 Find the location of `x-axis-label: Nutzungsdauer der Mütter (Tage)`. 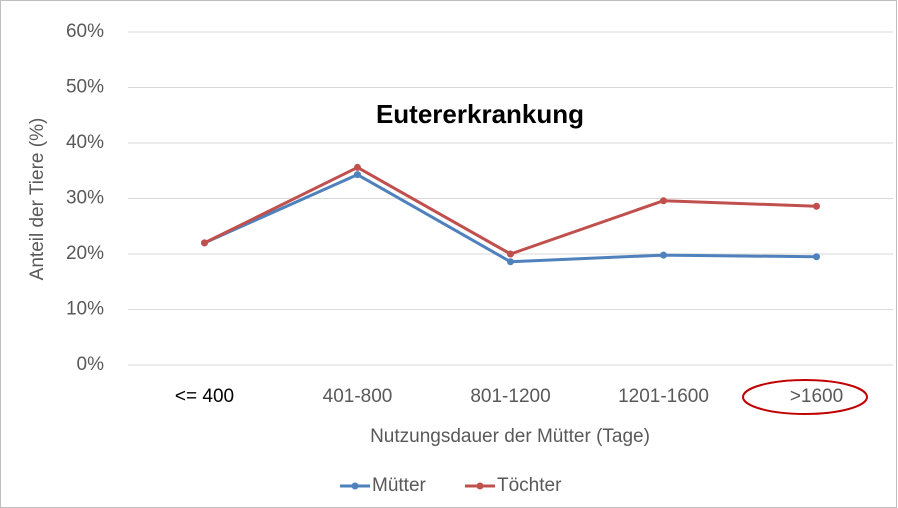

x-axis-label: Nutzungsdauer der Mütter (Tage) is located at coordinates (510, 436).